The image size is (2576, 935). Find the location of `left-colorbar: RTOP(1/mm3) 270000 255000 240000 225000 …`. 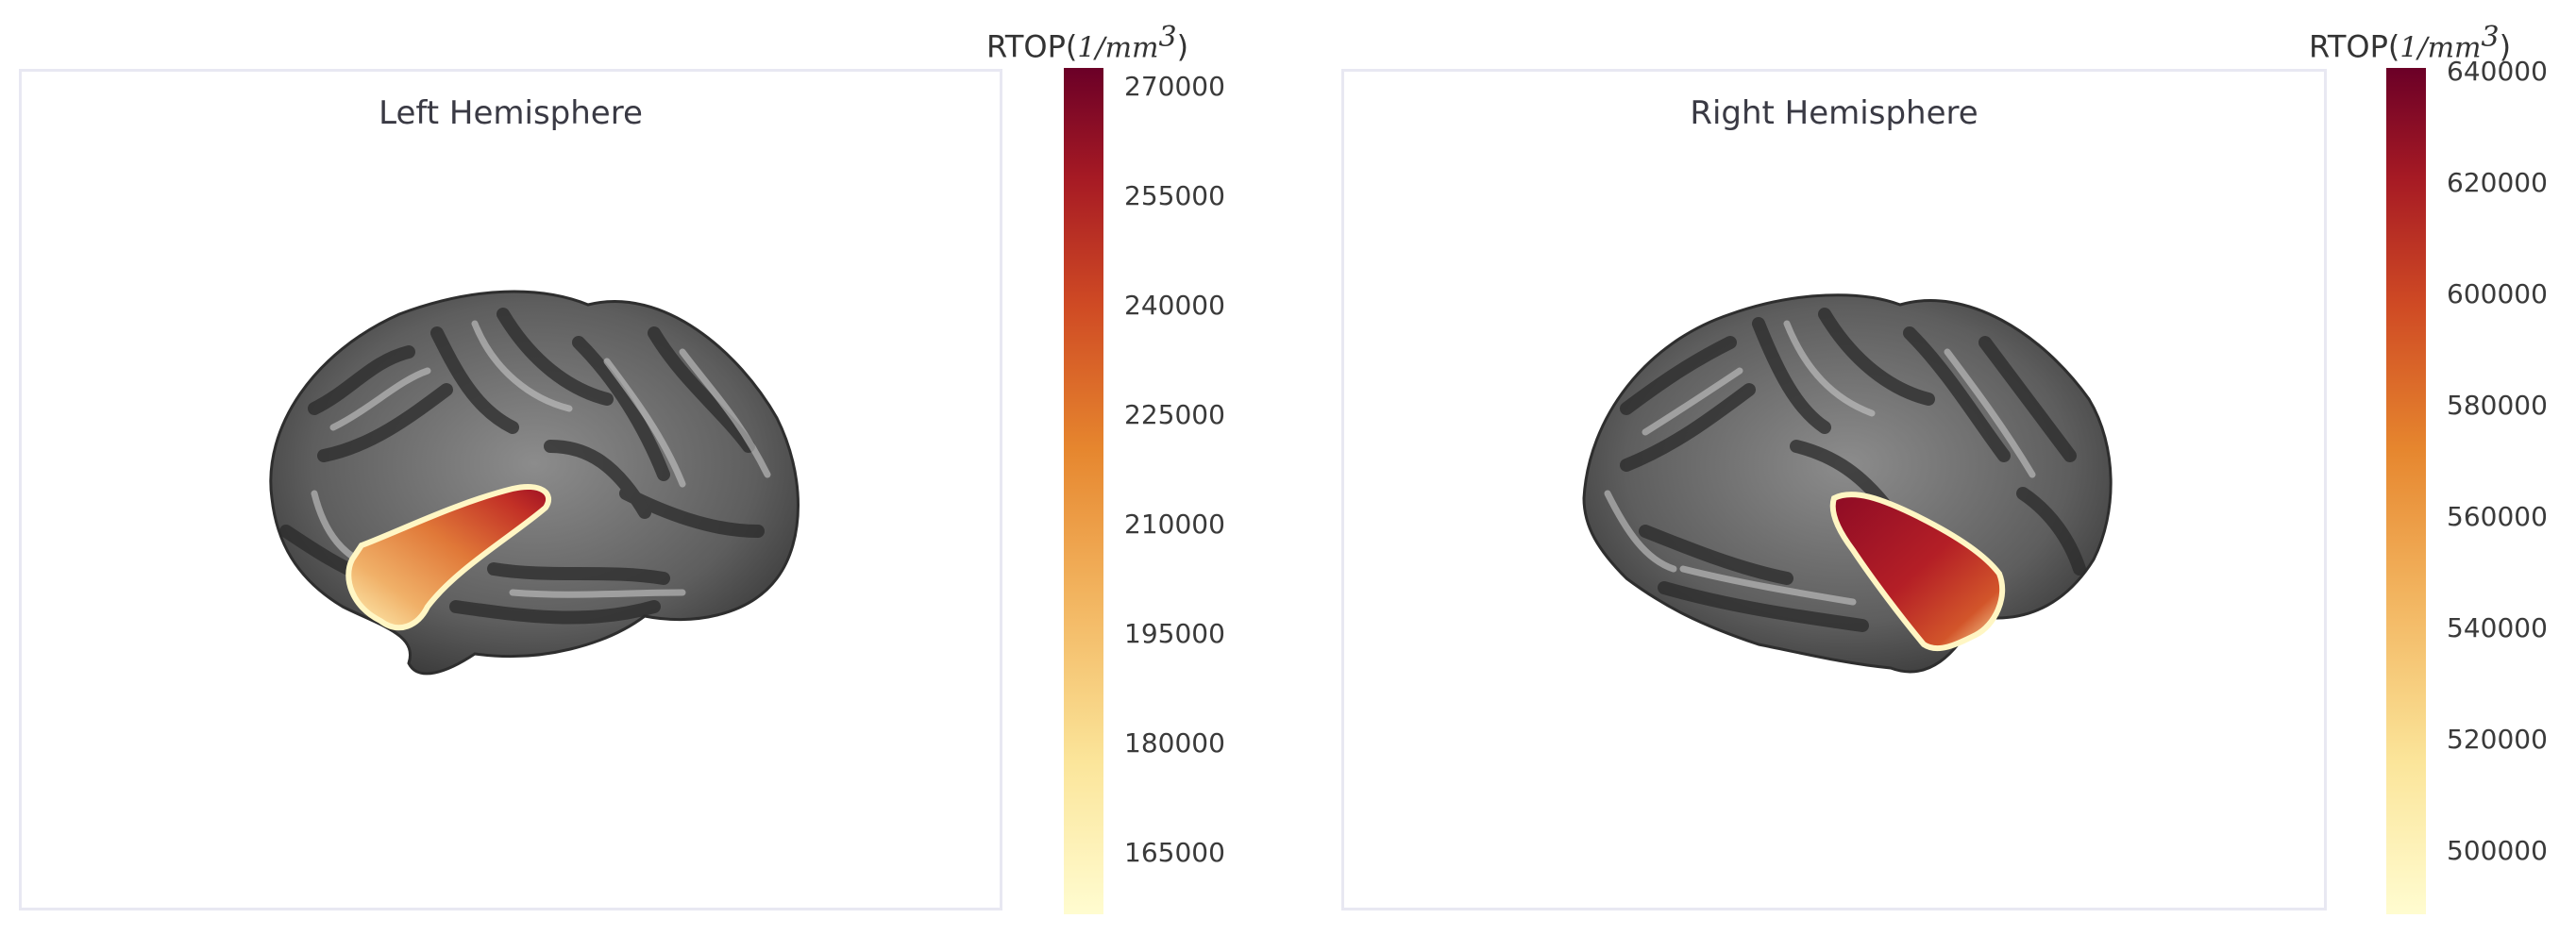

left-colorbar: RTOP(1/mm3) 270000 255000 240000 225000 … is located at coordinates (1105, 467).